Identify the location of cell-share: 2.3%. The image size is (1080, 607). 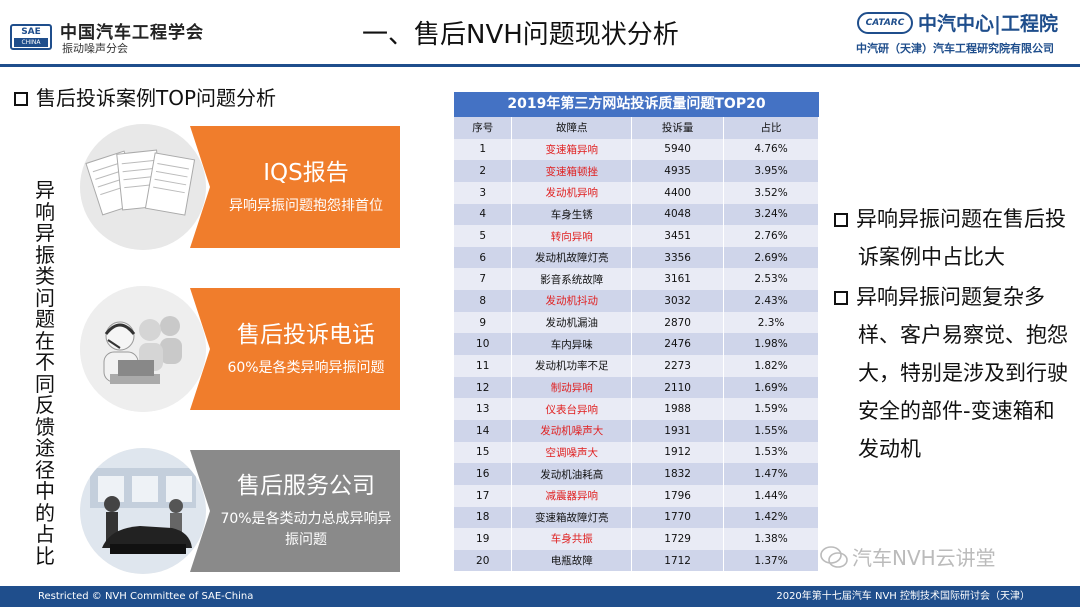
(771, 322).